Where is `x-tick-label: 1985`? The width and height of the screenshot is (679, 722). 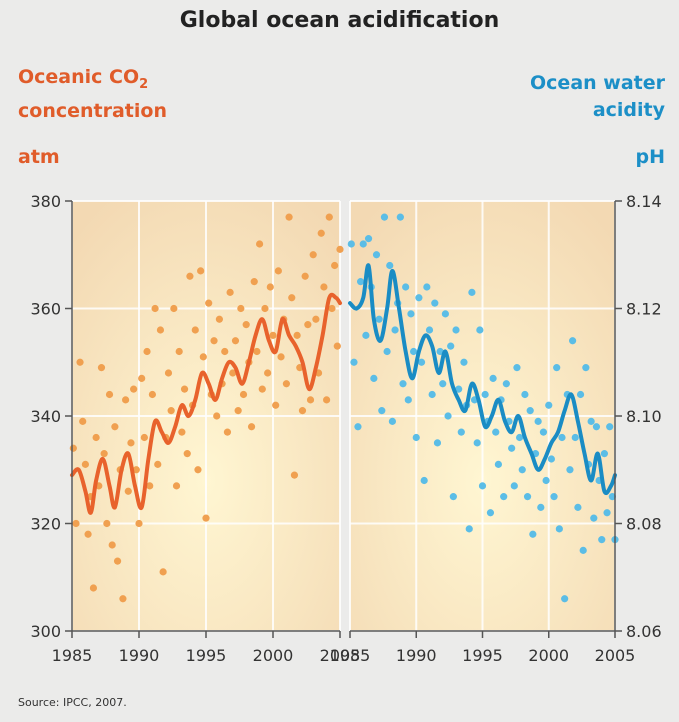 x-tick-label: 1985 is located at coordinates (72, 655).